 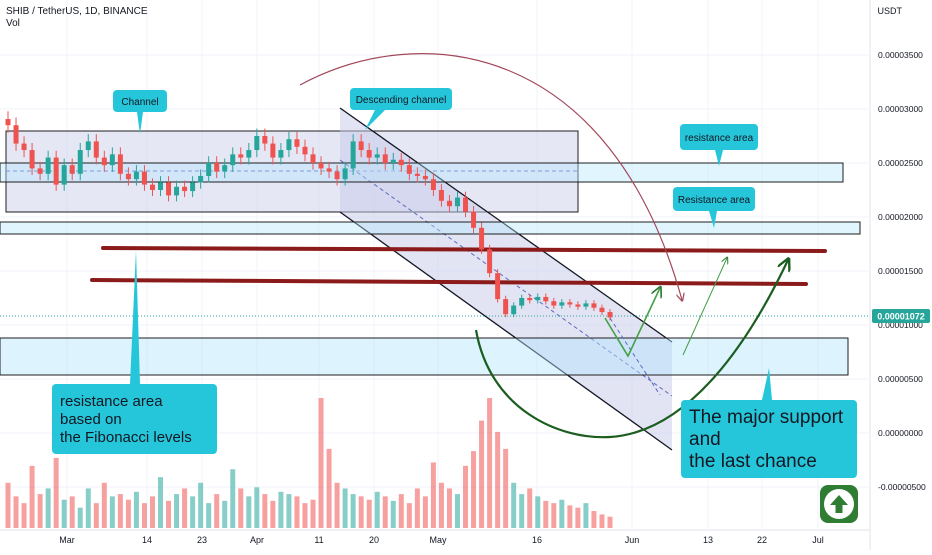 I want to click on price-axis, so click(x=901, y=275).